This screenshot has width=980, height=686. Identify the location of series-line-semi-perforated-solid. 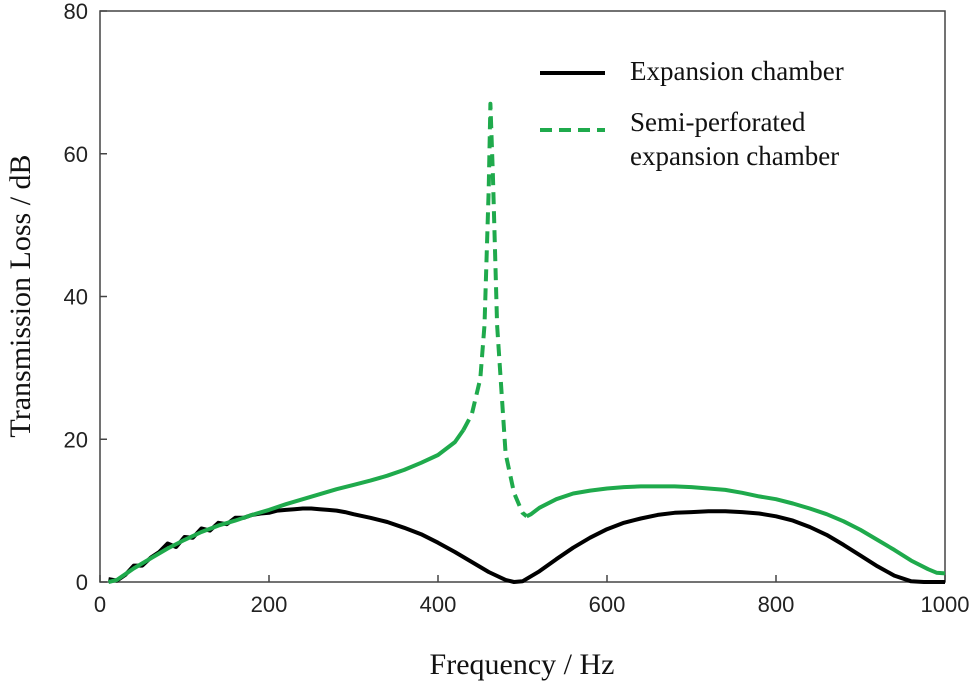
(287, 506).